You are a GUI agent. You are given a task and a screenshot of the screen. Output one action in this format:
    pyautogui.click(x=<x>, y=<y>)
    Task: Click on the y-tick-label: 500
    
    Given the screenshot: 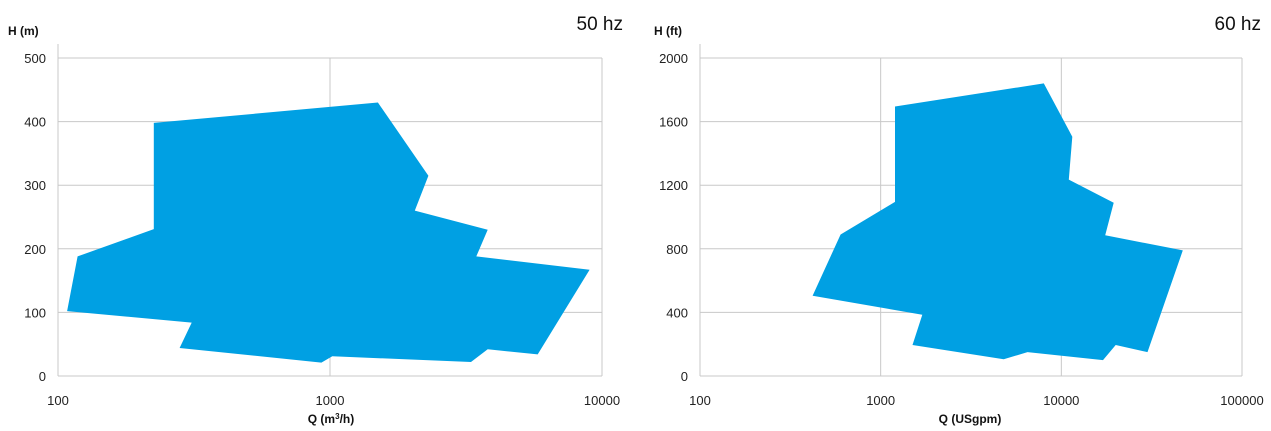 What is the action you would take?
    pyautogui.click(x=35, y=58)
    